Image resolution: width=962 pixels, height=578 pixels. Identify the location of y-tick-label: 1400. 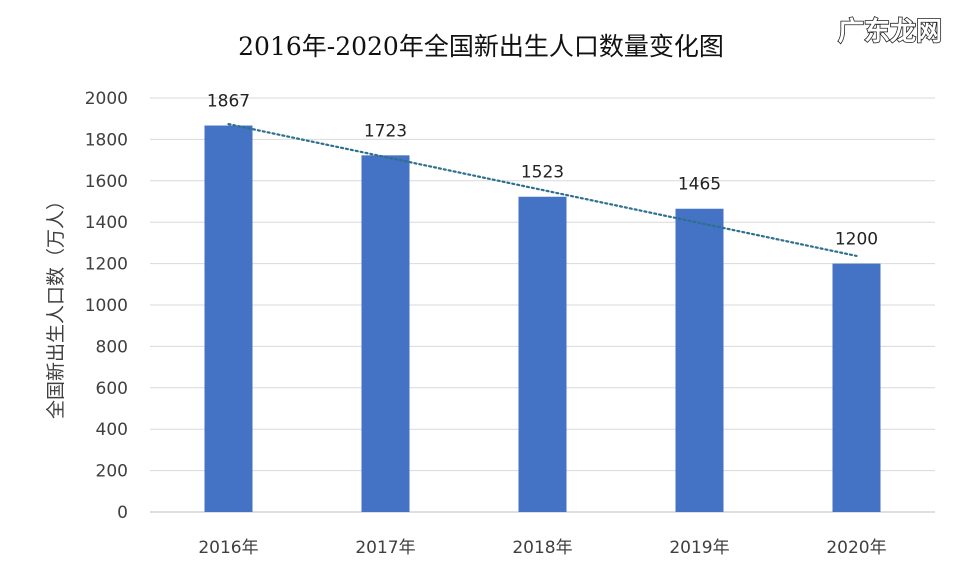
(106, 223).